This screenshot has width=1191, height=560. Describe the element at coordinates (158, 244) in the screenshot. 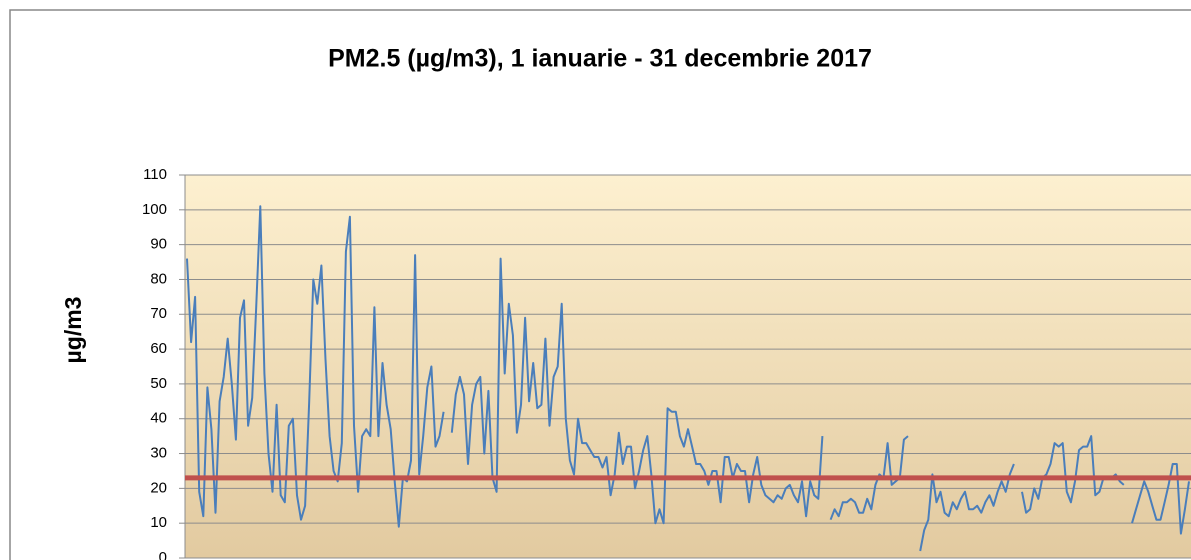

I see `y-tick-label: 90` at that location.